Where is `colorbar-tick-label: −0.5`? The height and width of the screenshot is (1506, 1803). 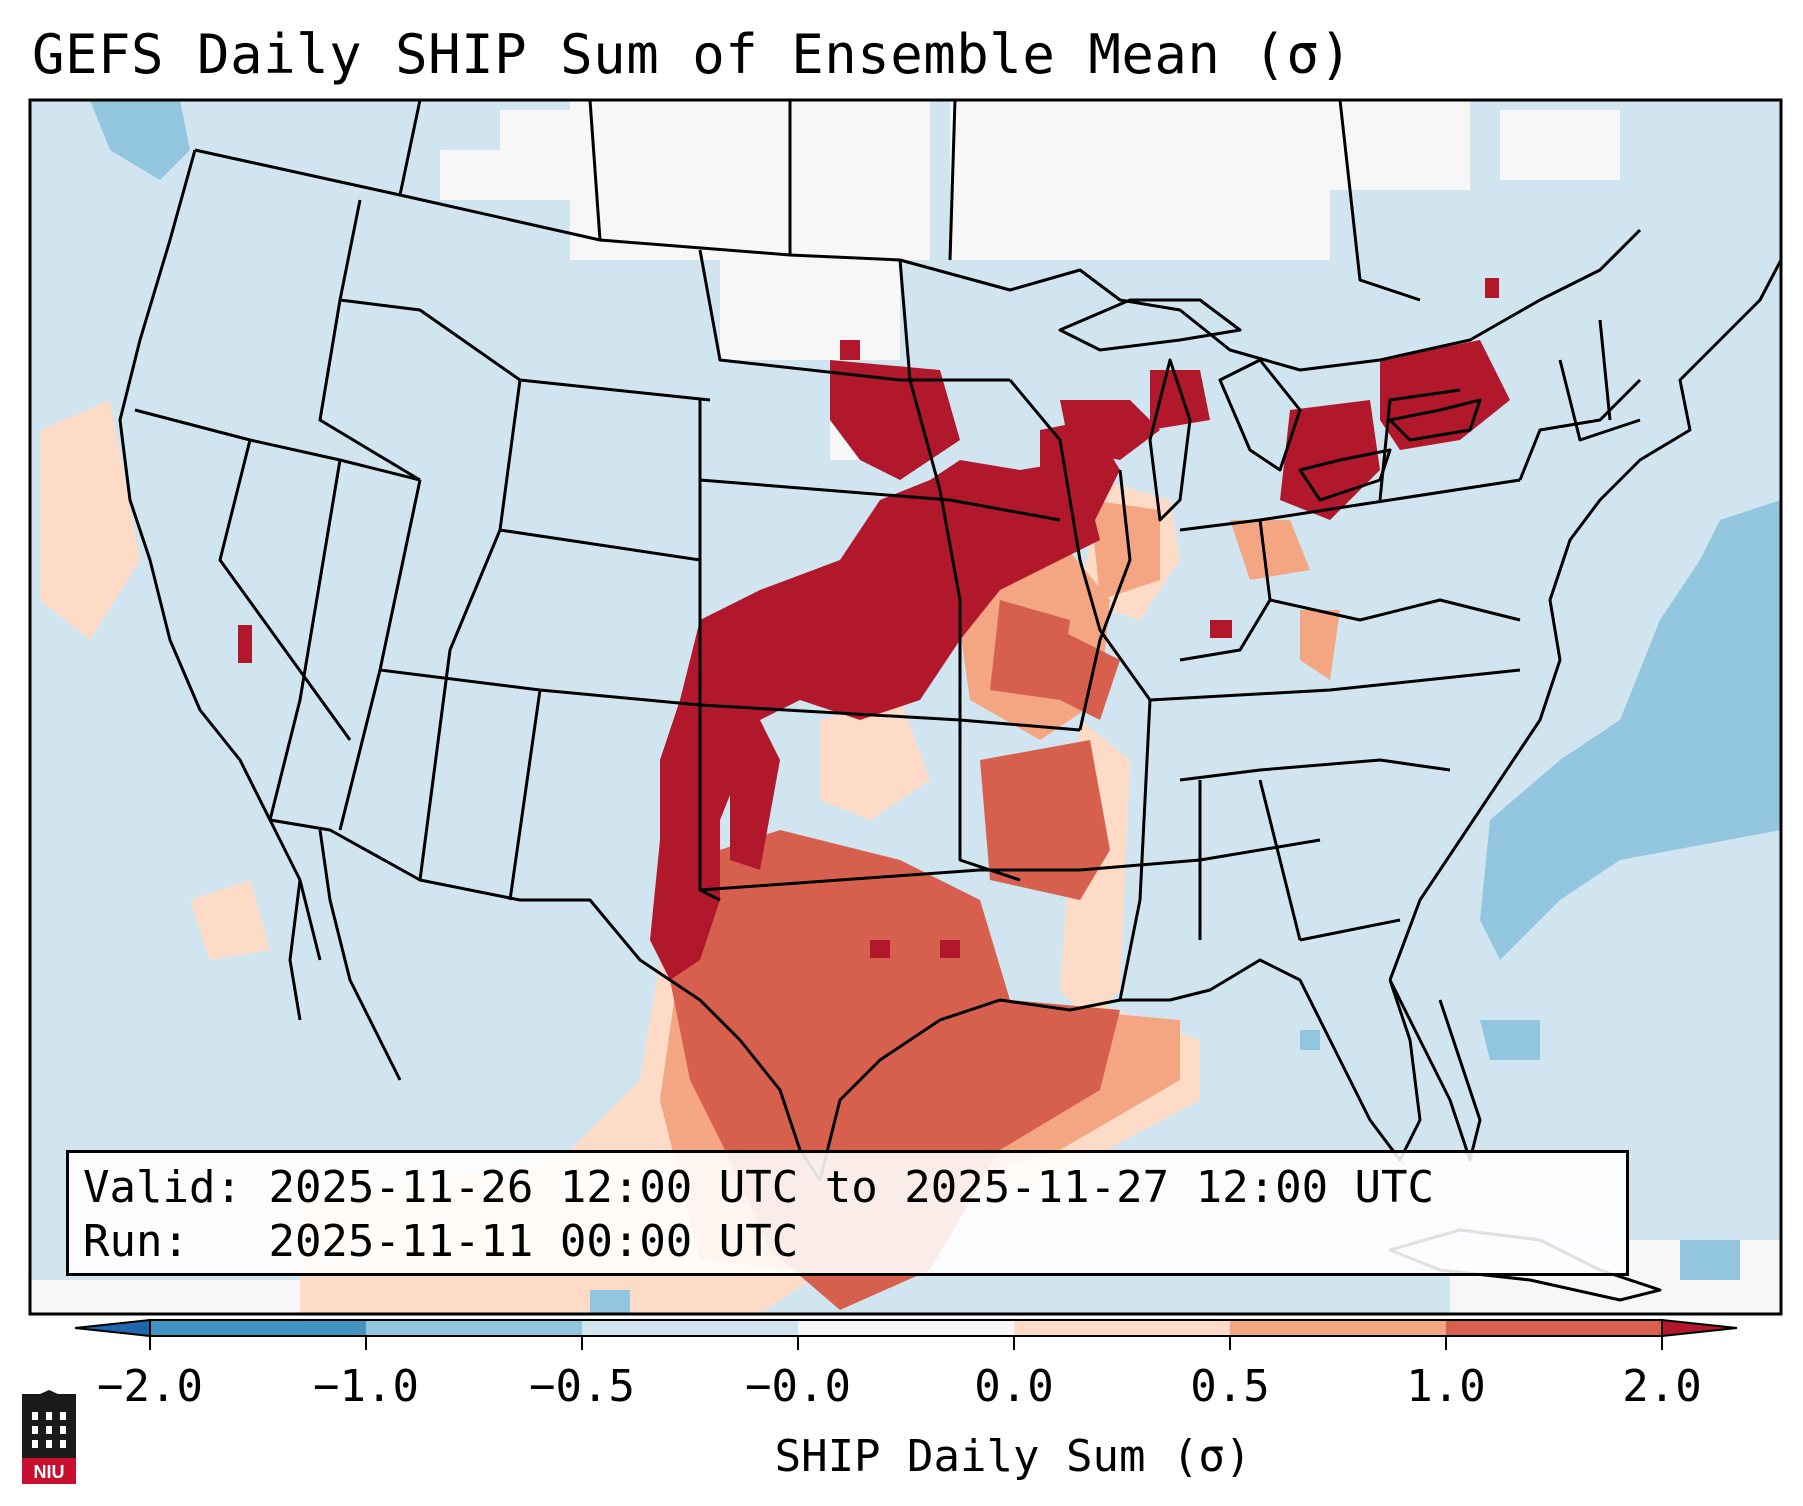 colorbar-tick-label: −0.5 is located at coordinates (582, 1386).